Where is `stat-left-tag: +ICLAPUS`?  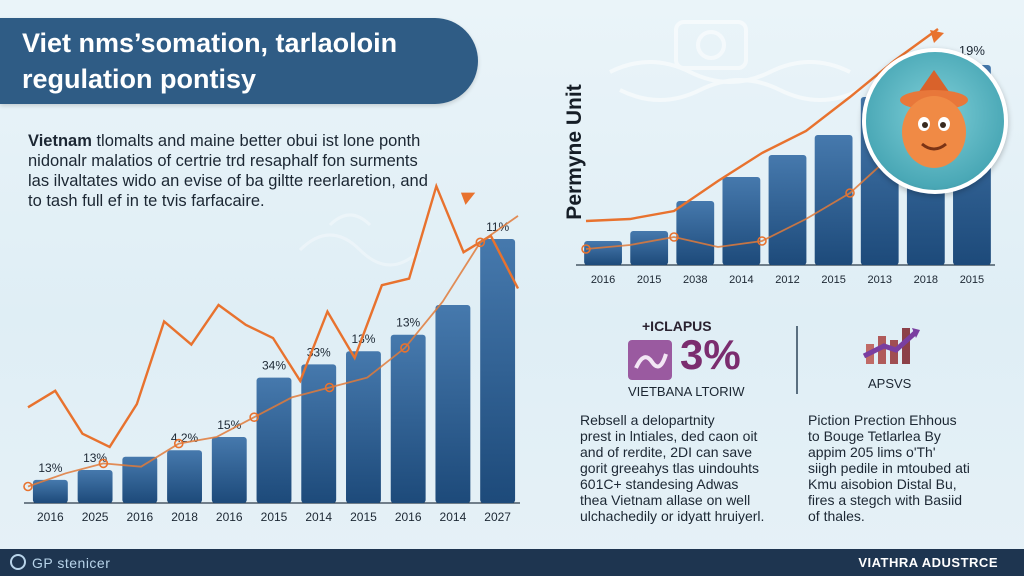 stat-left-tag: +ICLAPUS is located at coordinates (677, 326).